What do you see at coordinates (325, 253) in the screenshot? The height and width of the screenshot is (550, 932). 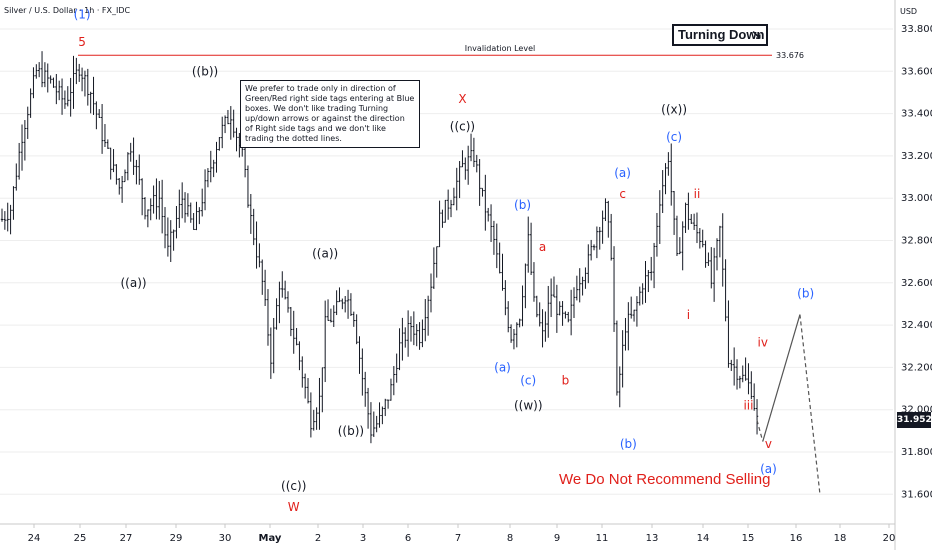 I see `wave-label: ((a))` at bounding box center [325, 253].